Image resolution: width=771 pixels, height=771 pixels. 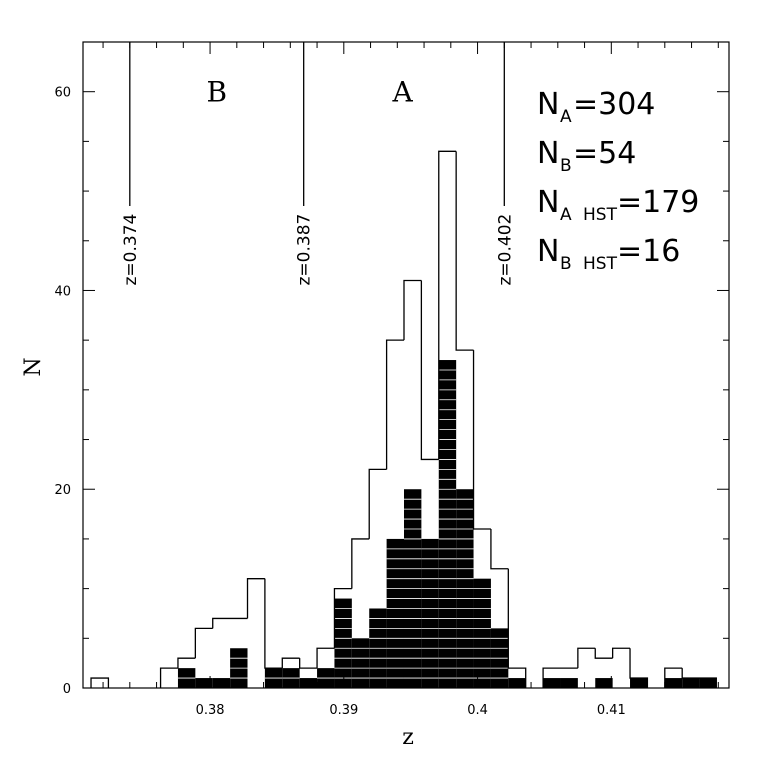 I want to click on reference-line-label: z=0.374, so click(x=131, y=250).